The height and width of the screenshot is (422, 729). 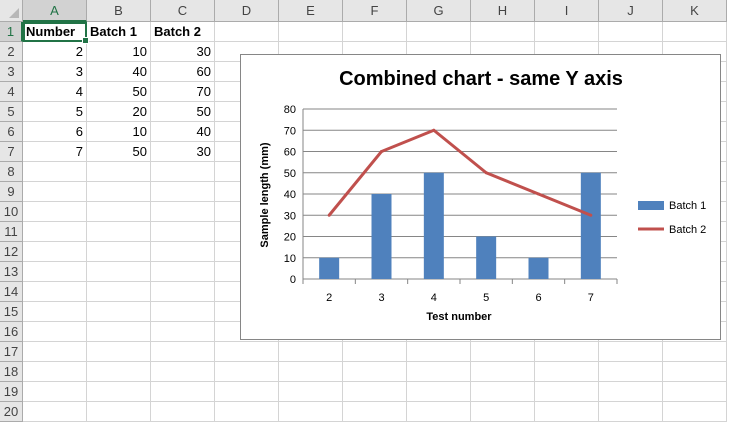 What do you see at coordinates (375, 392) in the screenshot?
I see `cell-f19` at bounding box center [375, 392].